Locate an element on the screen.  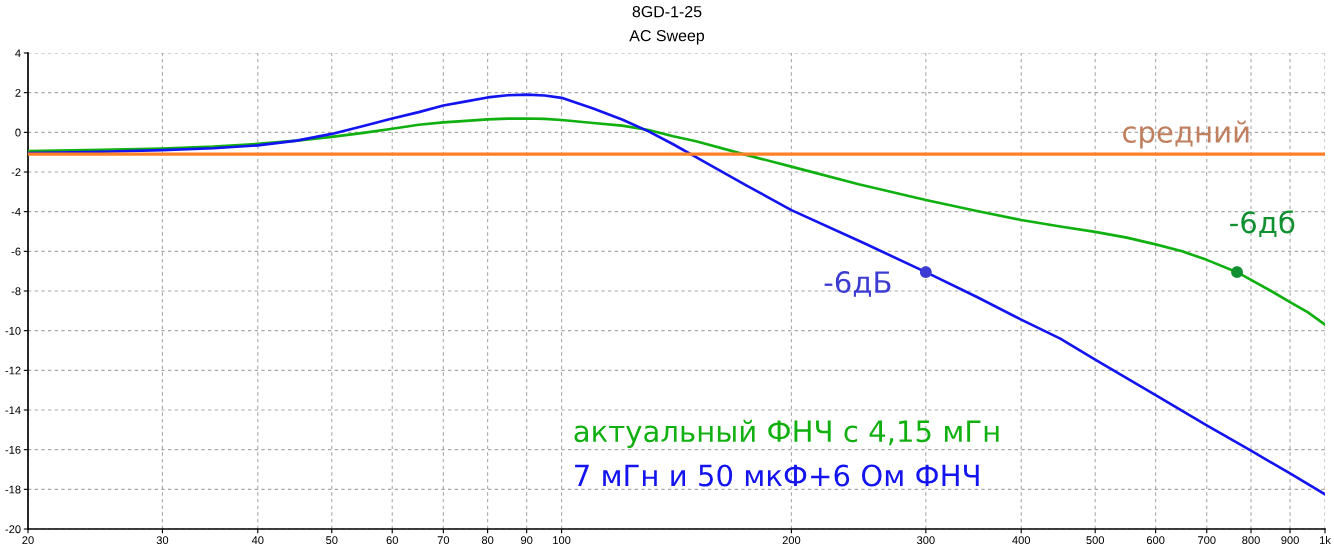
x-tick-label: 400 is located at coordinates (1021, 540).